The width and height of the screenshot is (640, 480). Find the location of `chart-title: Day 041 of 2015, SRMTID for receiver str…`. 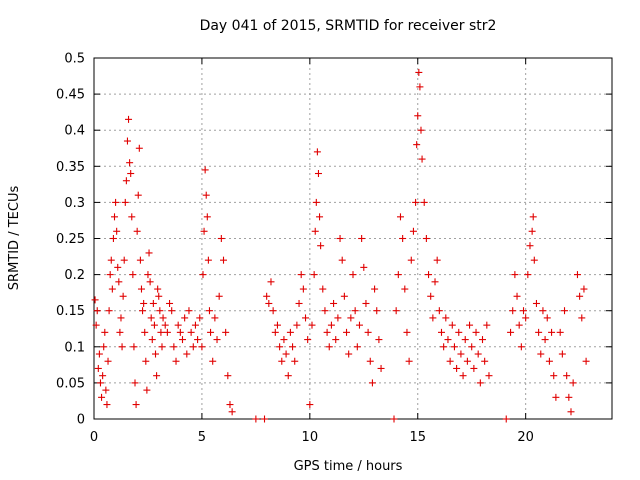

chart-title: Day 041 of 2015, SRMTID for receiver str… is located at coordinates (348, 26).